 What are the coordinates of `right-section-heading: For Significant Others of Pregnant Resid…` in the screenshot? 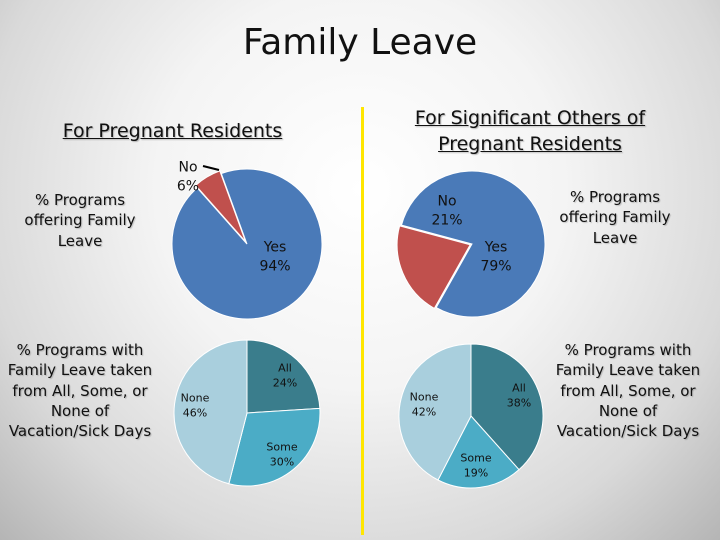 It's located at (530, 131).